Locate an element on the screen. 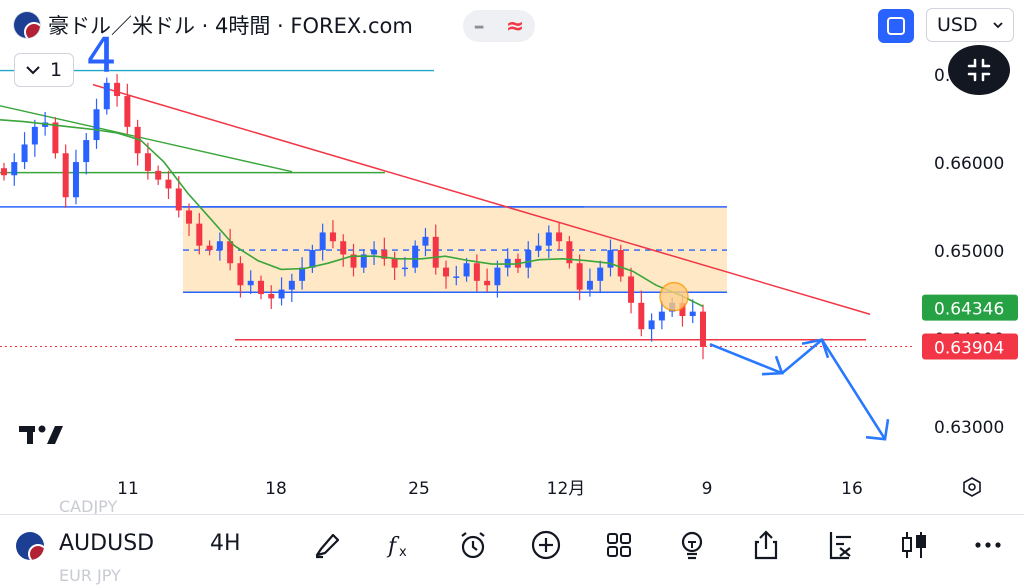 The width and height of the screenshot is (1024, 585). collapse-icon is located at coordinates (979, 70).